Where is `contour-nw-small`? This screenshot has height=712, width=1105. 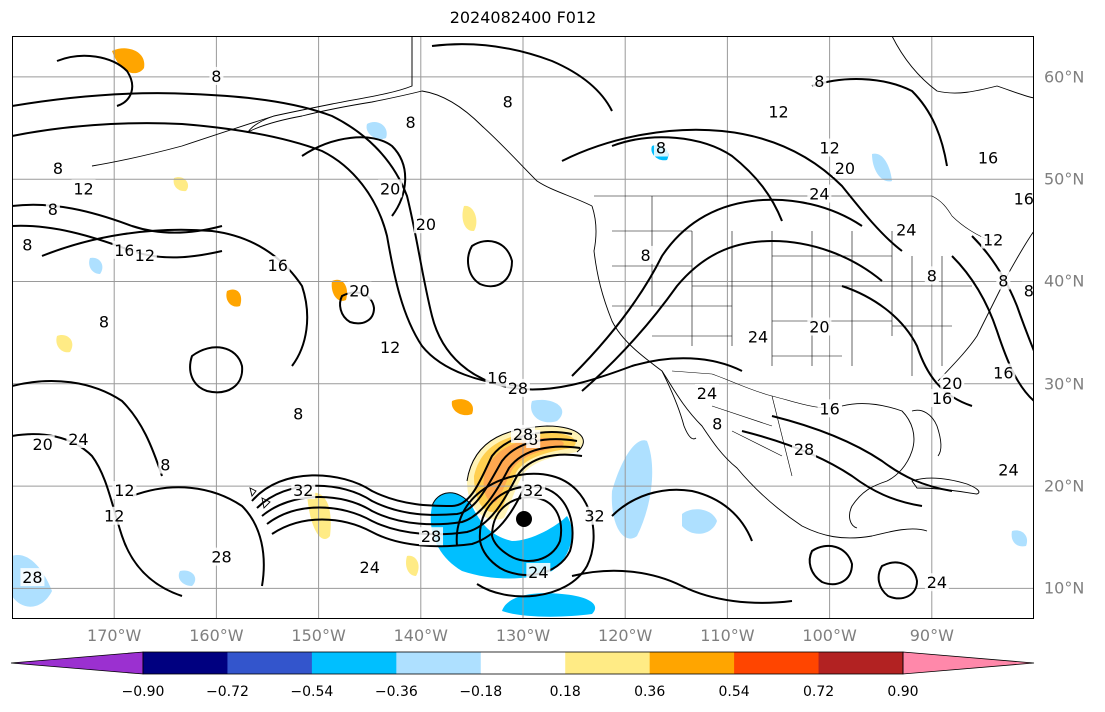
contour-nw-small is located at coordinates (95, 80).